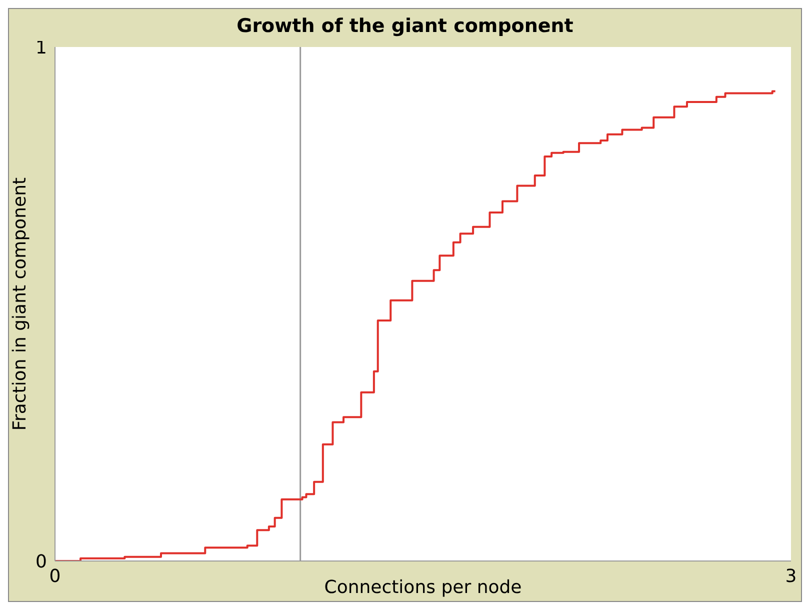 This screenshot has height=615, width=808. What do you see at coordinates (791, 576) in the screenshot?
I see `x-tick-label: 3` at bounding box center [791, 576].